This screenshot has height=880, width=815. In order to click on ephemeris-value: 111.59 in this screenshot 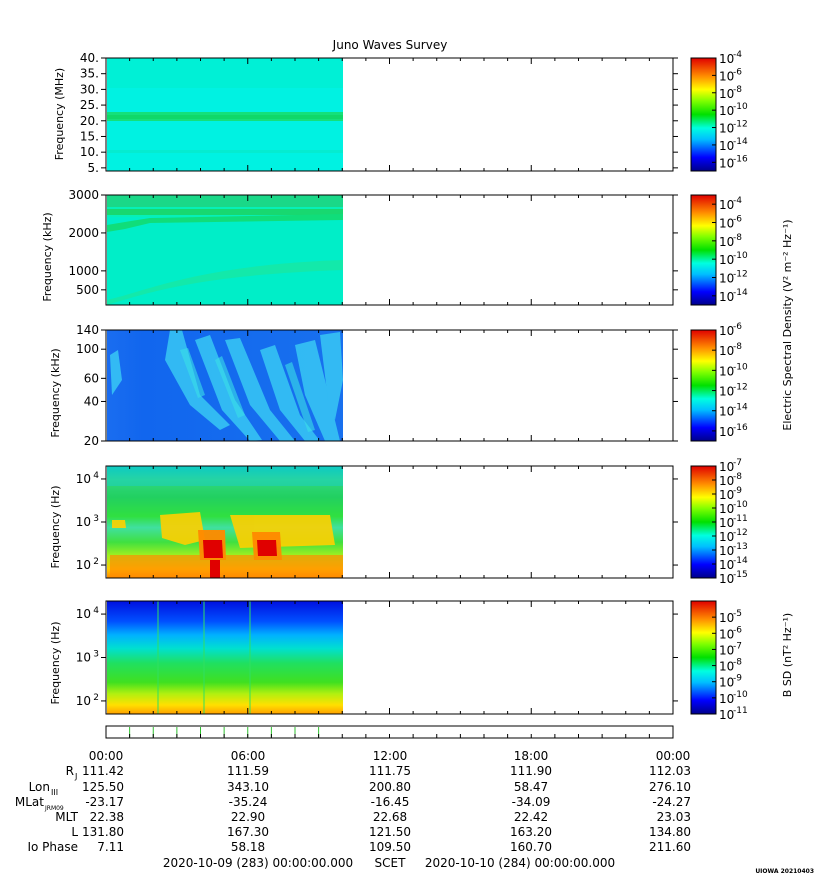, I will do `click(248, 771)`.